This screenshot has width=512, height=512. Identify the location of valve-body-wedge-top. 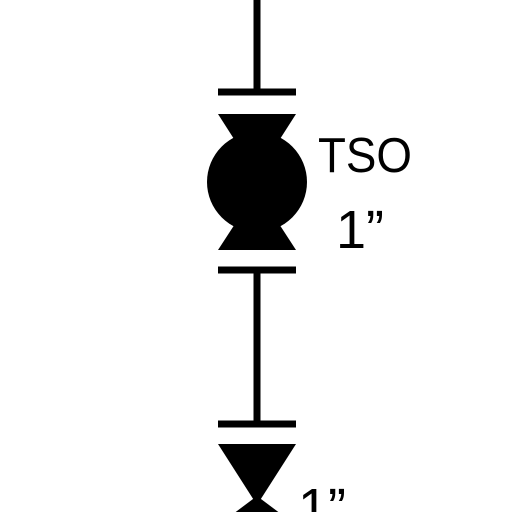
(257, 474).